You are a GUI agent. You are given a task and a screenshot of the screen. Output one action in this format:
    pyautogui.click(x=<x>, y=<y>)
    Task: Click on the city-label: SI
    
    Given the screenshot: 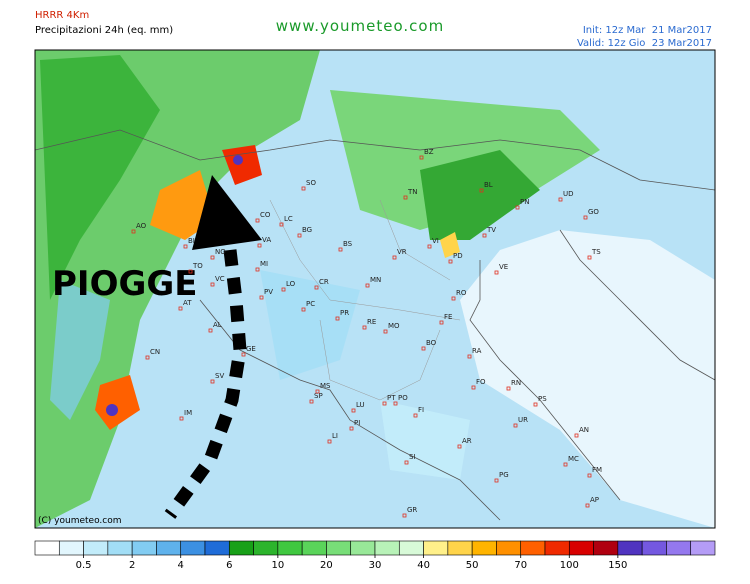 What is the action you would take?
    pyautogui.click(x=412, y=457)
    